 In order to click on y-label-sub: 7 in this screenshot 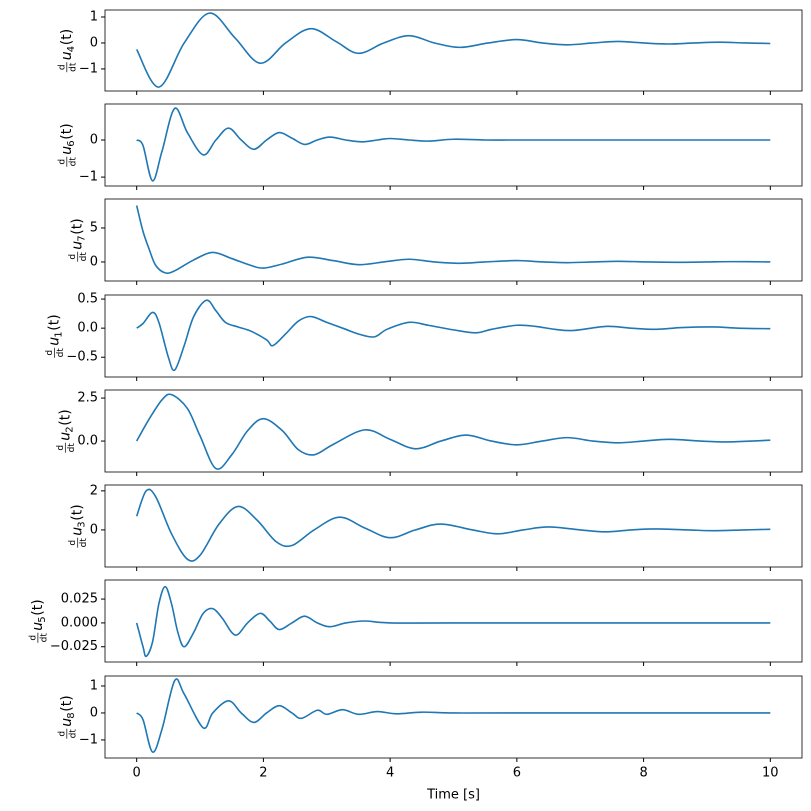, I will do `click(82, 238)`.